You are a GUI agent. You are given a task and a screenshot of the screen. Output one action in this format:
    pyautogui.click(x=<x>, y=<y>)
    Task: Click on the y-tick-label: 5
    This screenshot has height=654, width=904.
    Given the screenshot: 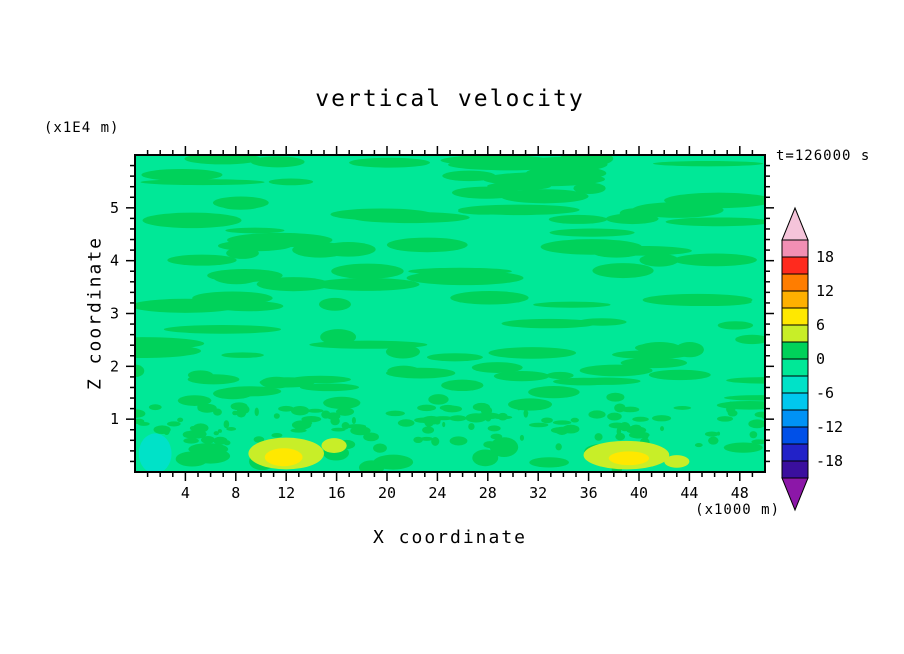 What is the action you would take?
    pyautogui.click(x=114, y=208)
    